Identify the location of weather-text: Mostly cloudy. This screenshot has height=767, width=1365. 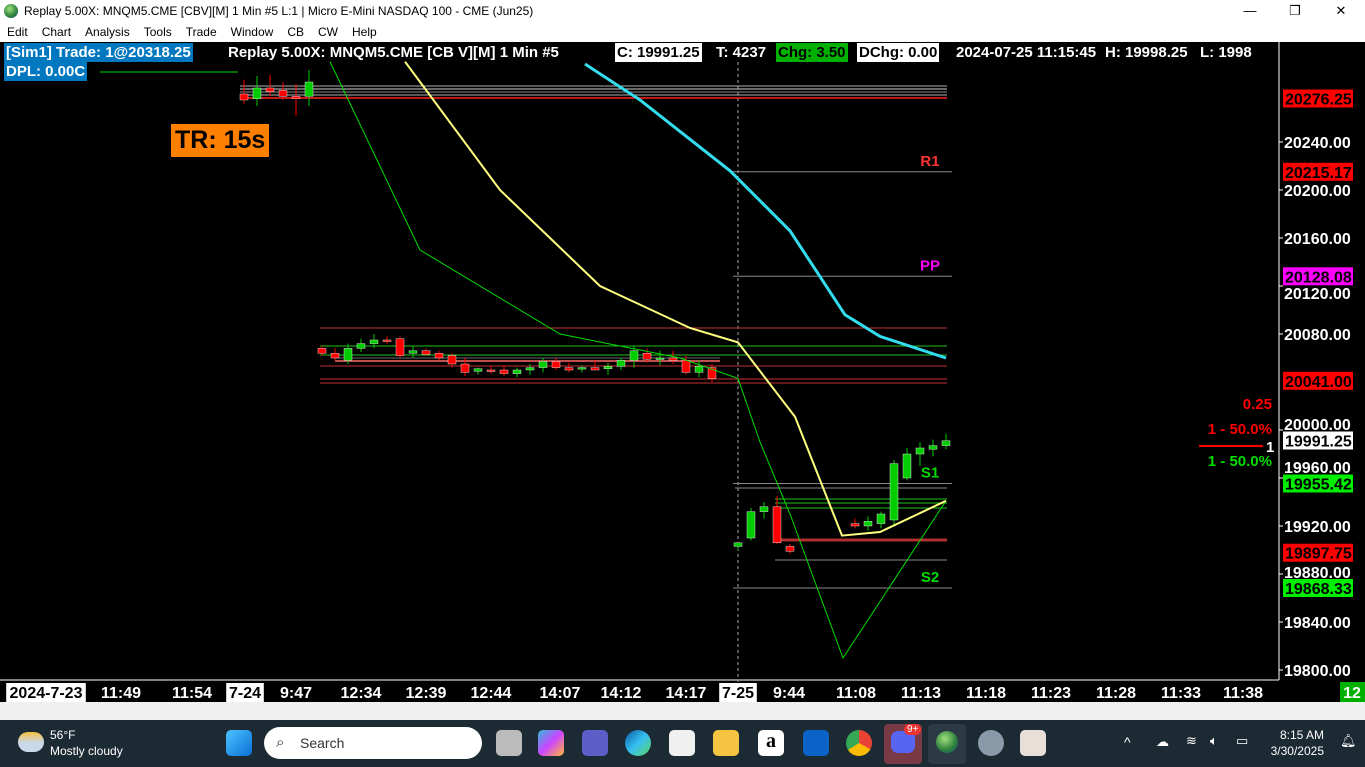
(86, 751).